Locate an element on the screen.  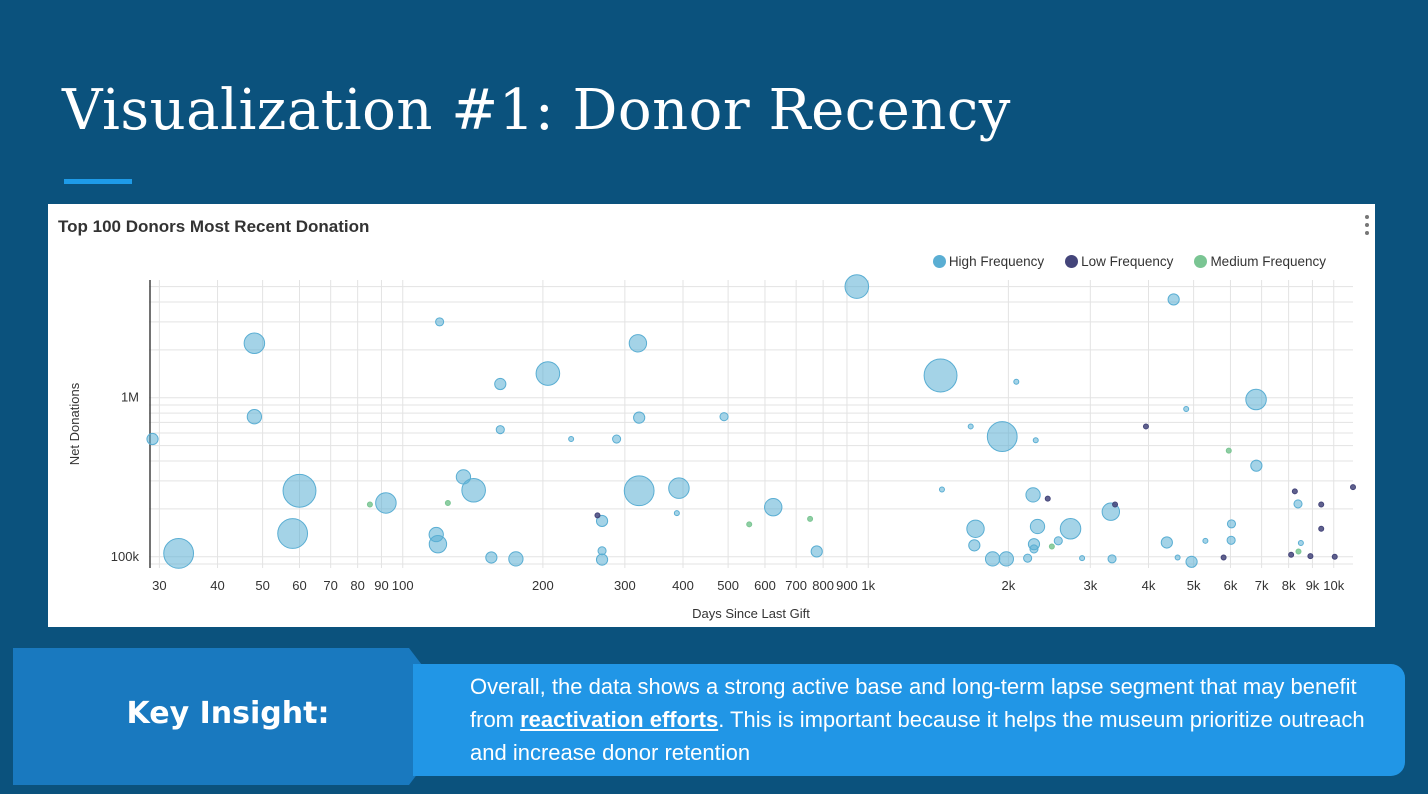
x-tick-label: 200 is located at coordinates (543, 585).